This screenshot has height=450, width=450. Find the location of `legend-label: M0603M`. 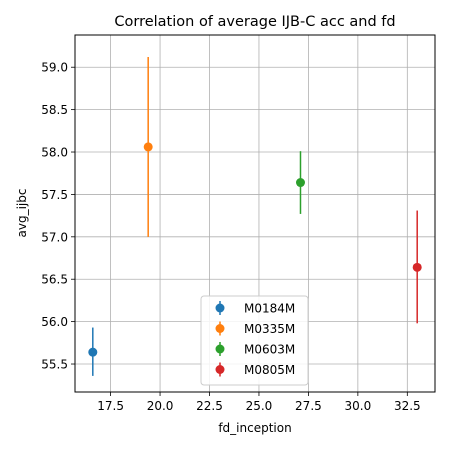

legend-label: M0603M is located at coordinates (269, 350).